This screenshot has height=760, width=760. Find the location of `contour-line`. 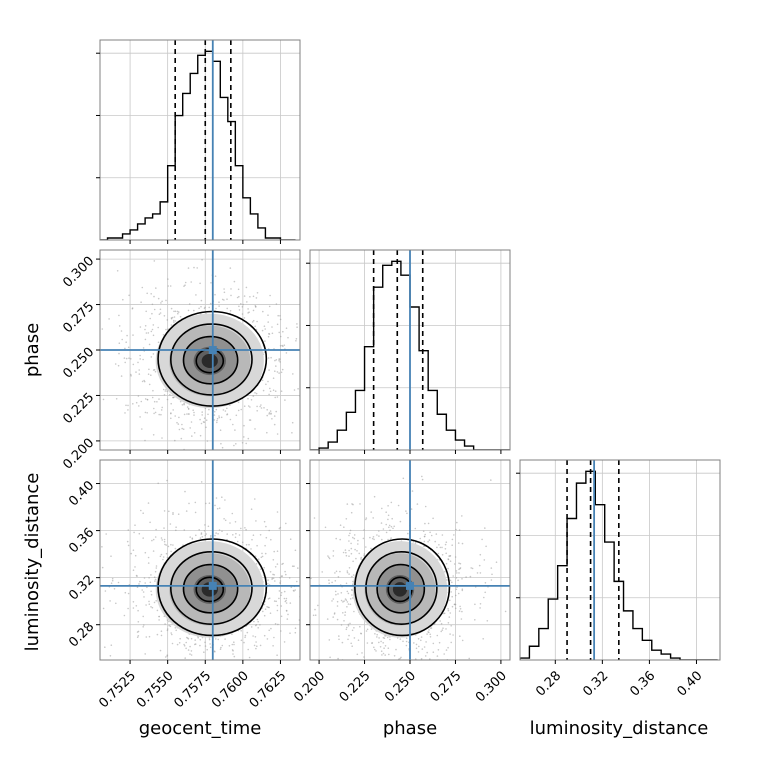

contour-line is located at coordinates (210, 360).